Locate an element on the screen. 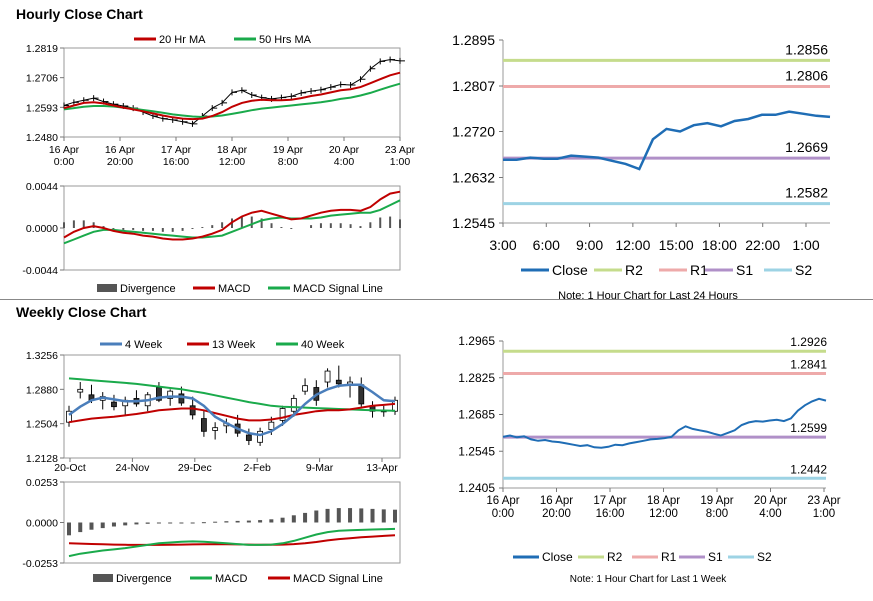  weekly-section-title: Weekly Close Chart is located at coordinates (81, 312).